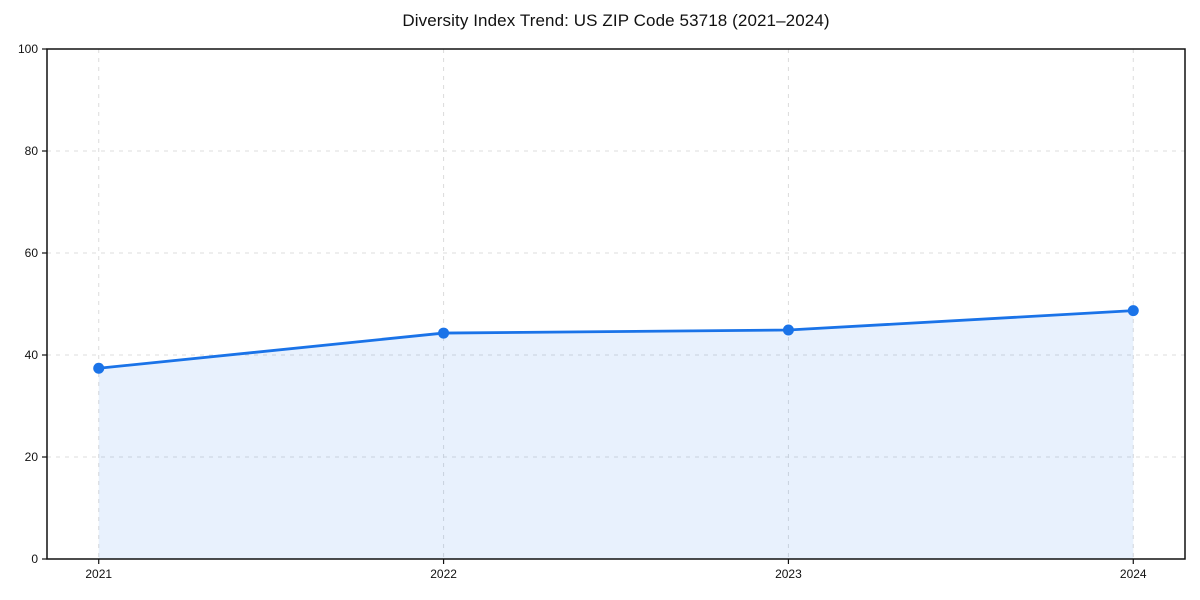  I want to click on x-tick-label: 2021, so click(98, 574).